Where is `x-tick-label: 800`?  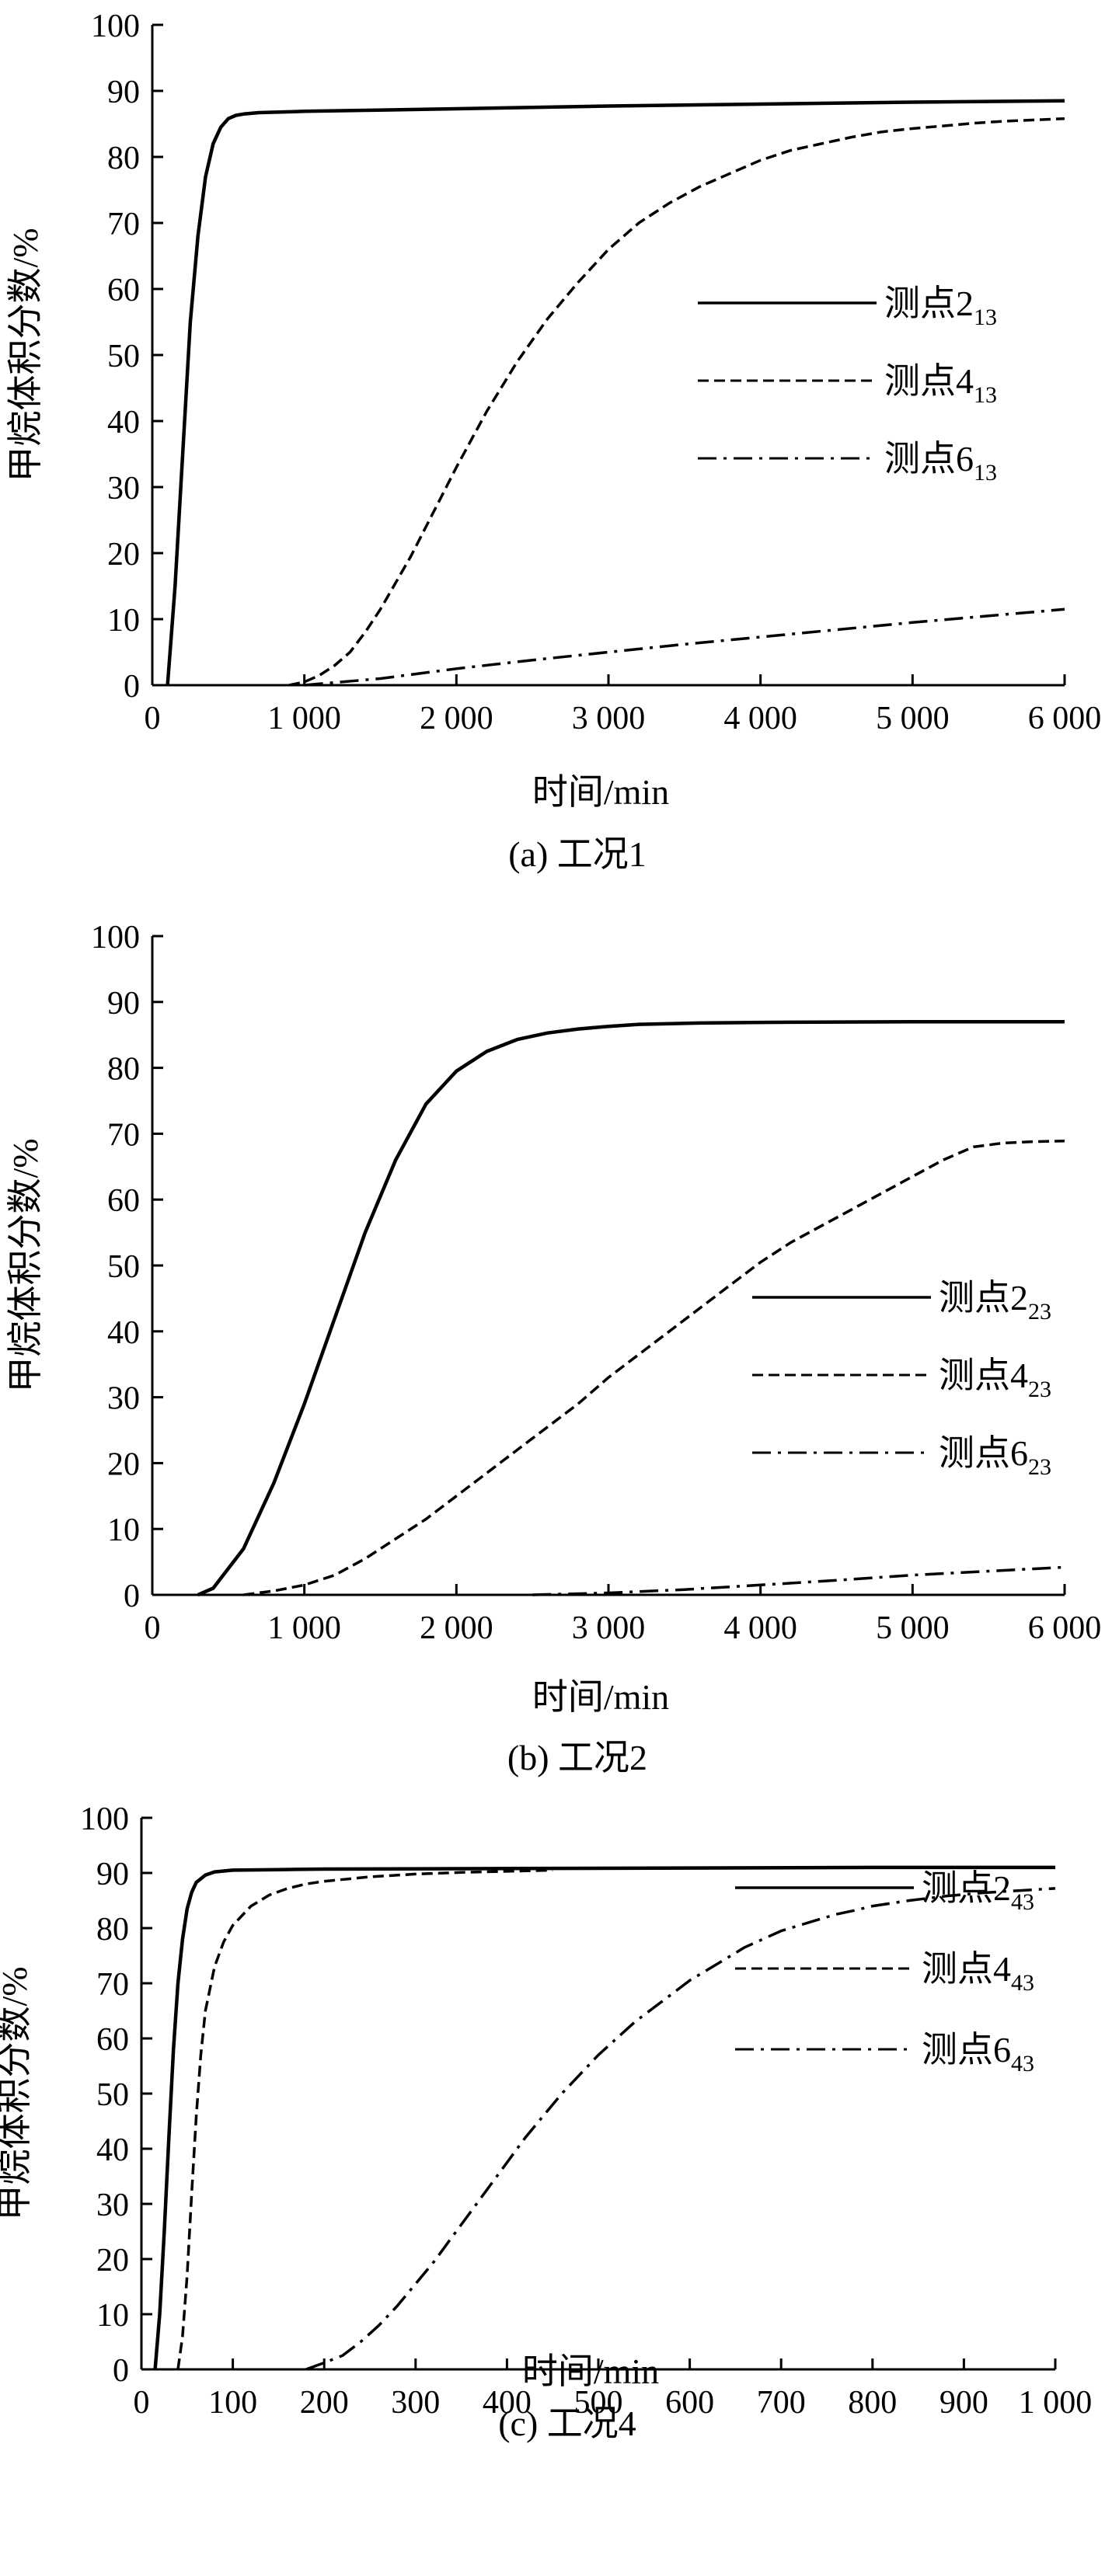 x-tick-label: 800 is located at coordinates (872, 2403).